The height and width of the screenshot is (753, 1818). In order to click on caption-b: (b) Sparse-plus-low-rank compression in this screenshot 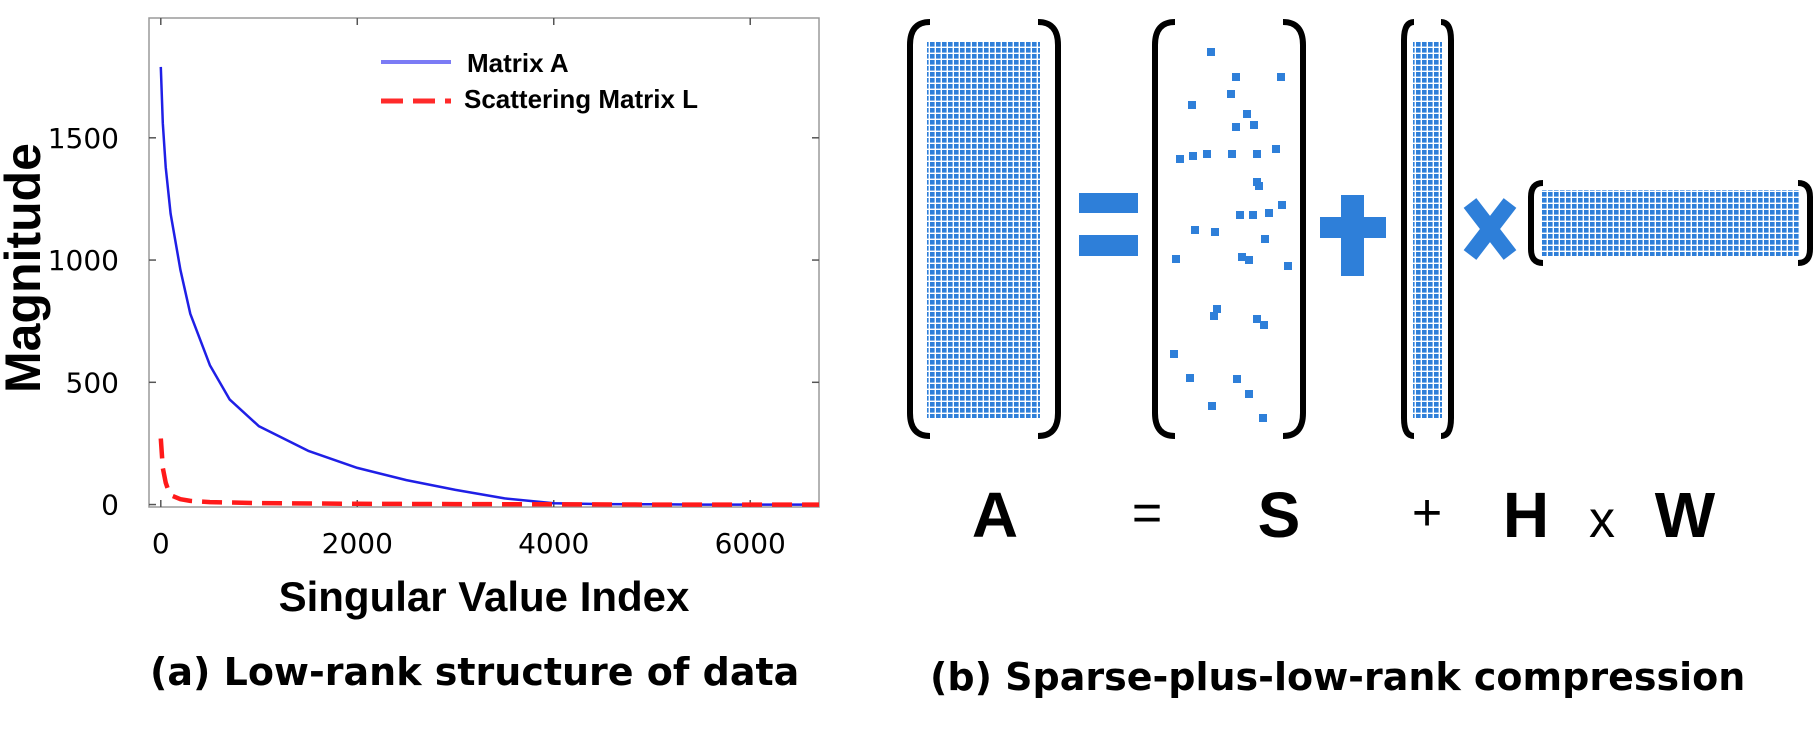, I will do `click(1338, 677)`.